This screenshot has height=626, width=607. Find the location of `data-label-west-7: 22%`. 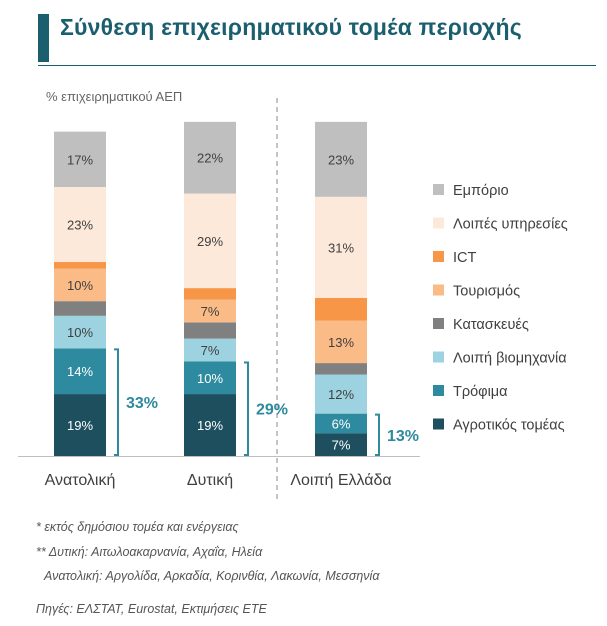

data-label-west-7: 22% is located at coordinates (210, 158).